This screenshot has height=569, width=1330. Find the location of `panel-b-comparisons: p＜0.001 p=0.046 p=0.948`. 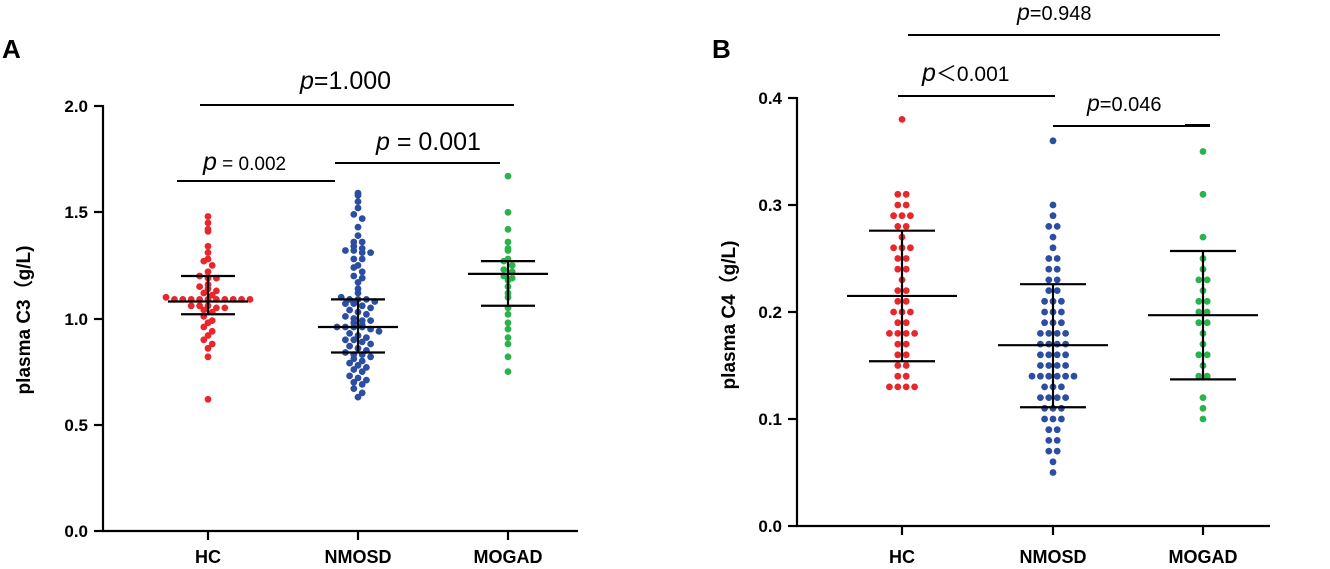

panel-b-comparisons: p＜0.001 p=0.046 p=0.948 is located at coordinates (1059, 63).